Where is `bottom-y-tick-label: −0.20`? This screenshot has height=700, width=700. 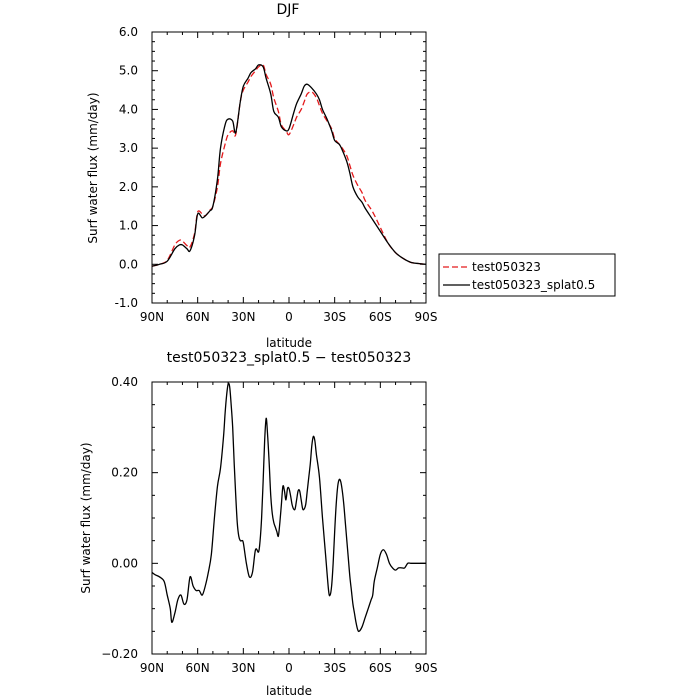 bottom-y-tick-label: −0.20 is located at coordinates (119, 654).